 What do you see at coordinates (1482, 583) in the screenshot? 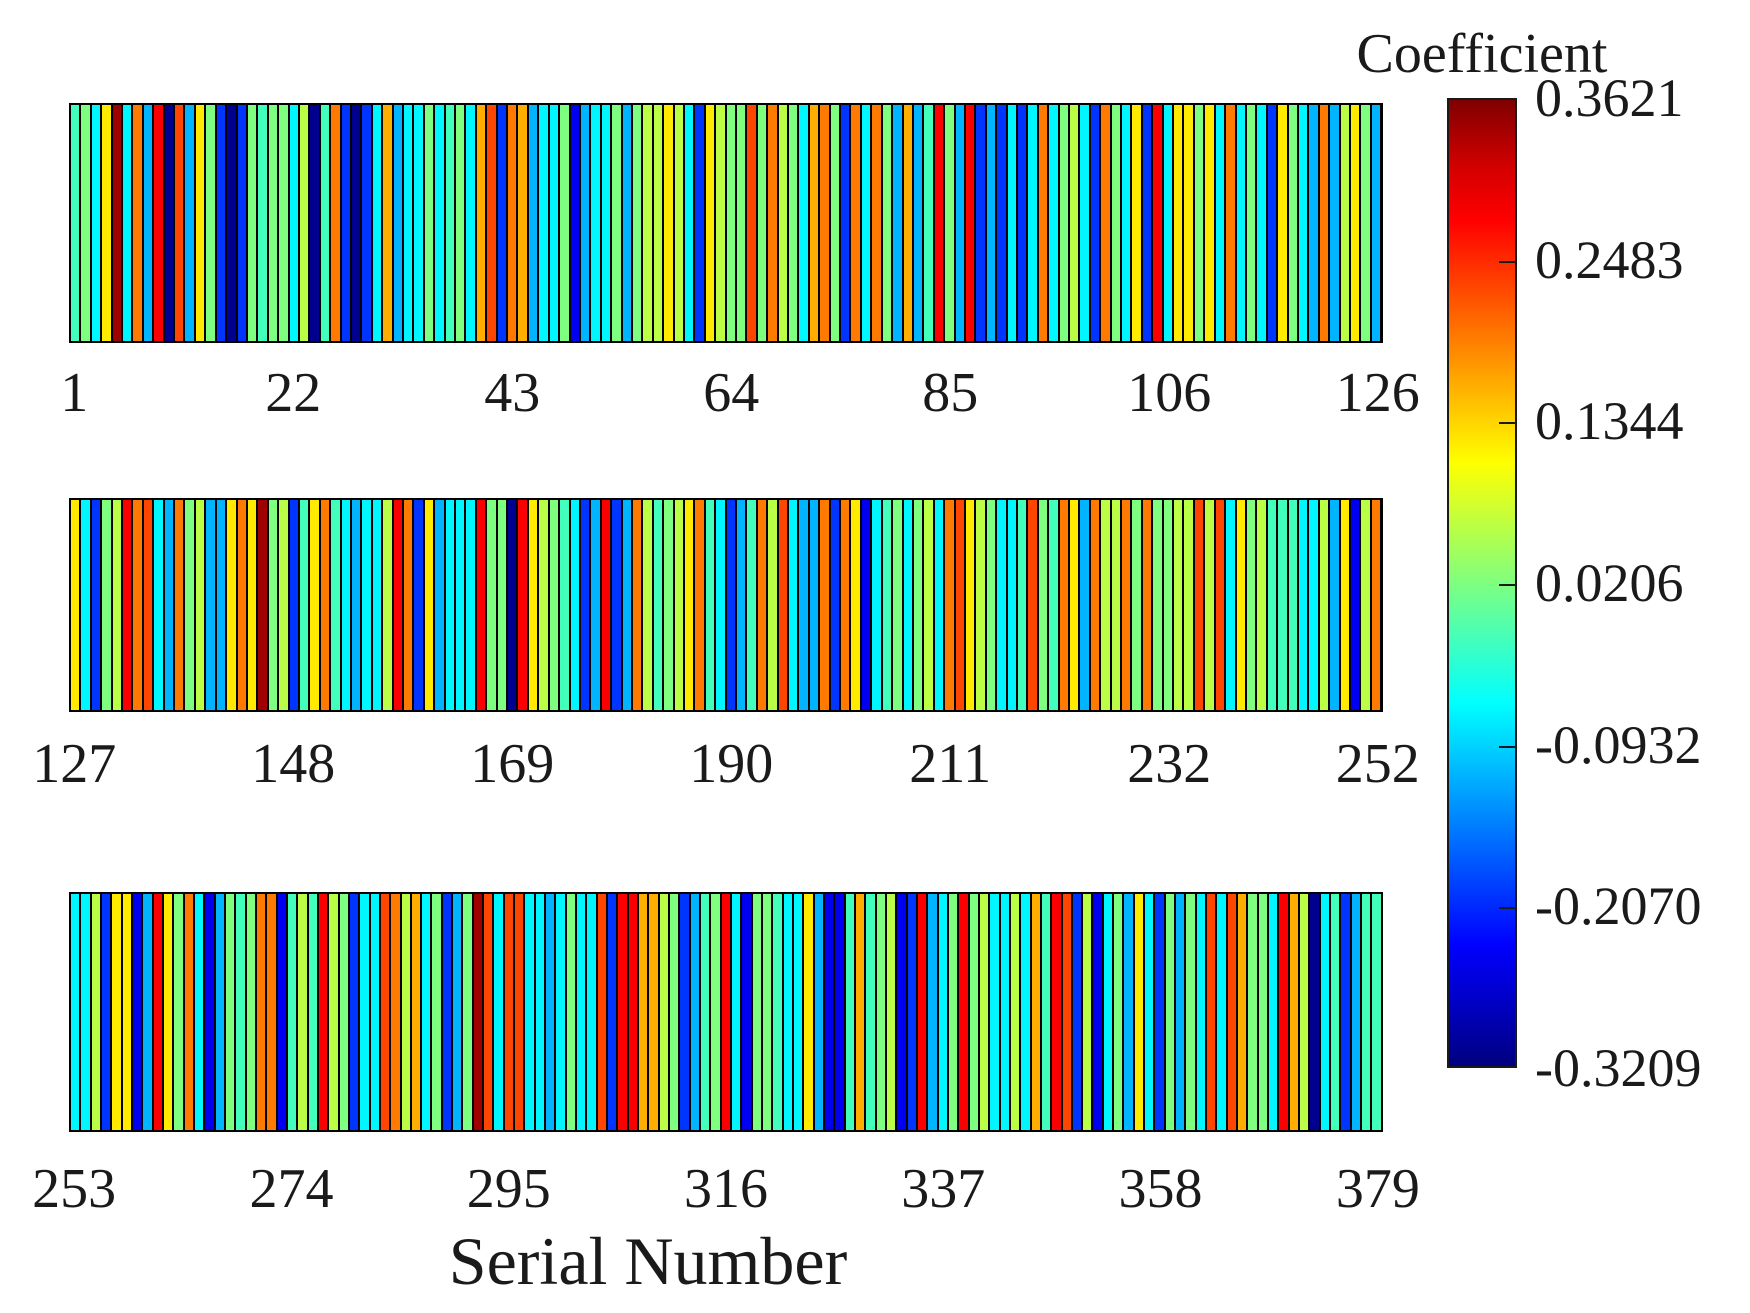
I see `colorbar-gradient` at bounding box center [1482, 583].